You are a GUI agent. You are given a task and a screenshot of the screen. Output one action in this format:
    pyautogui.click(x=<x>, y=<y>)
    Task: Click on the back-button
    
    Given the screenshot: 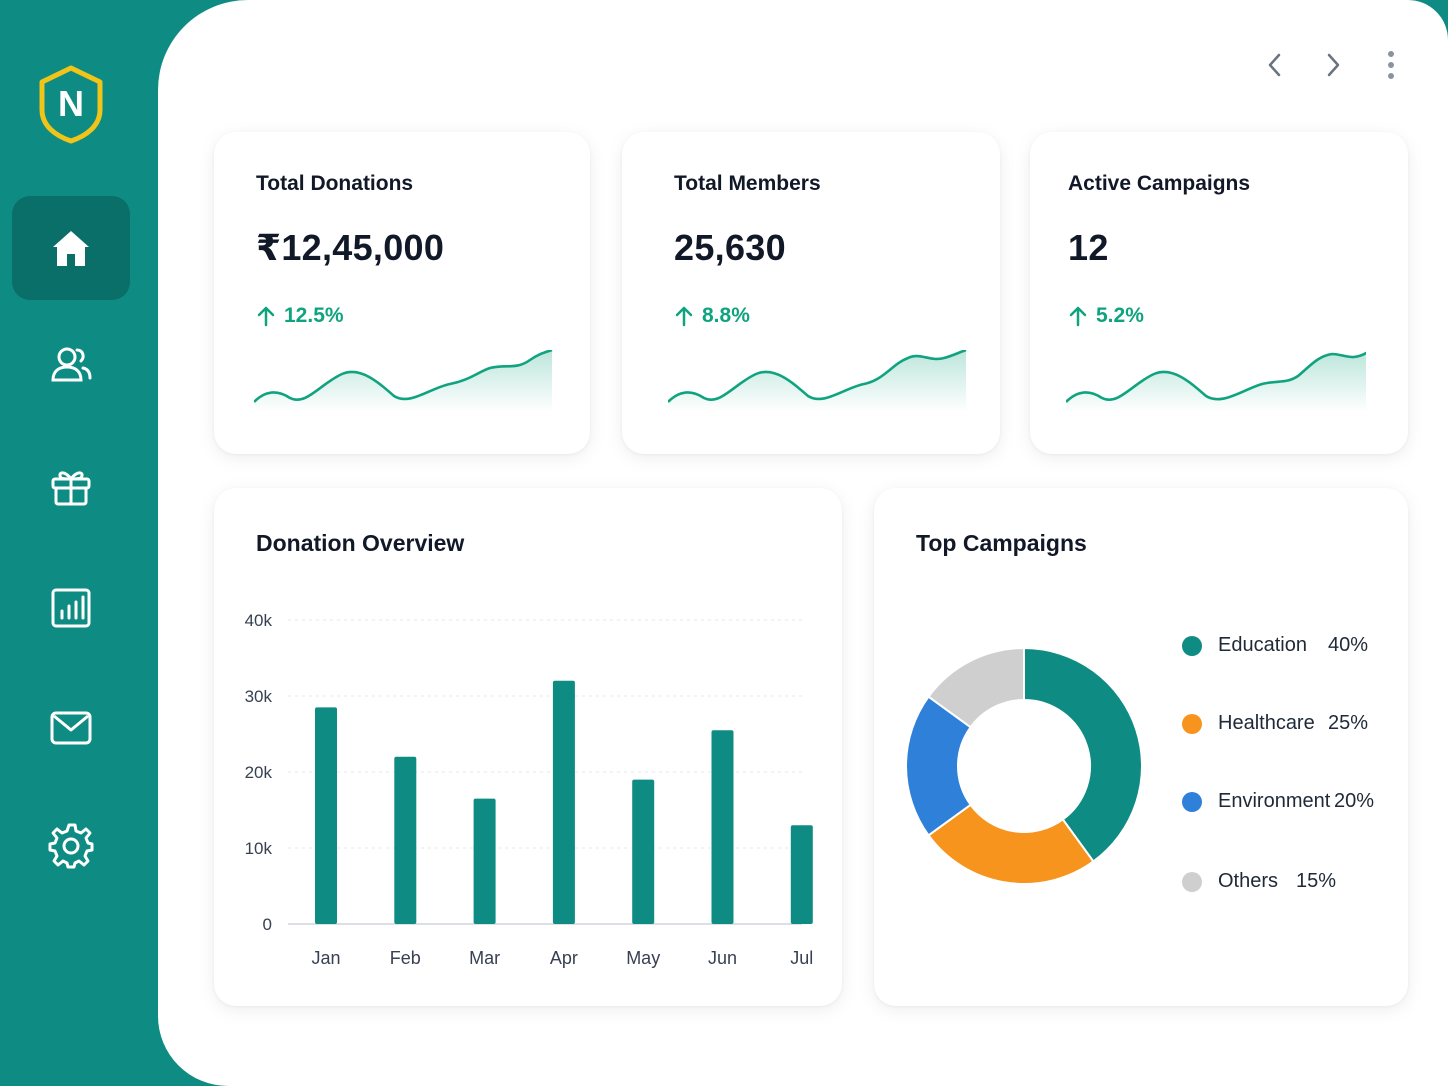 What is the action you would take?
    pyautogui.click(x=1275, y=65)
    